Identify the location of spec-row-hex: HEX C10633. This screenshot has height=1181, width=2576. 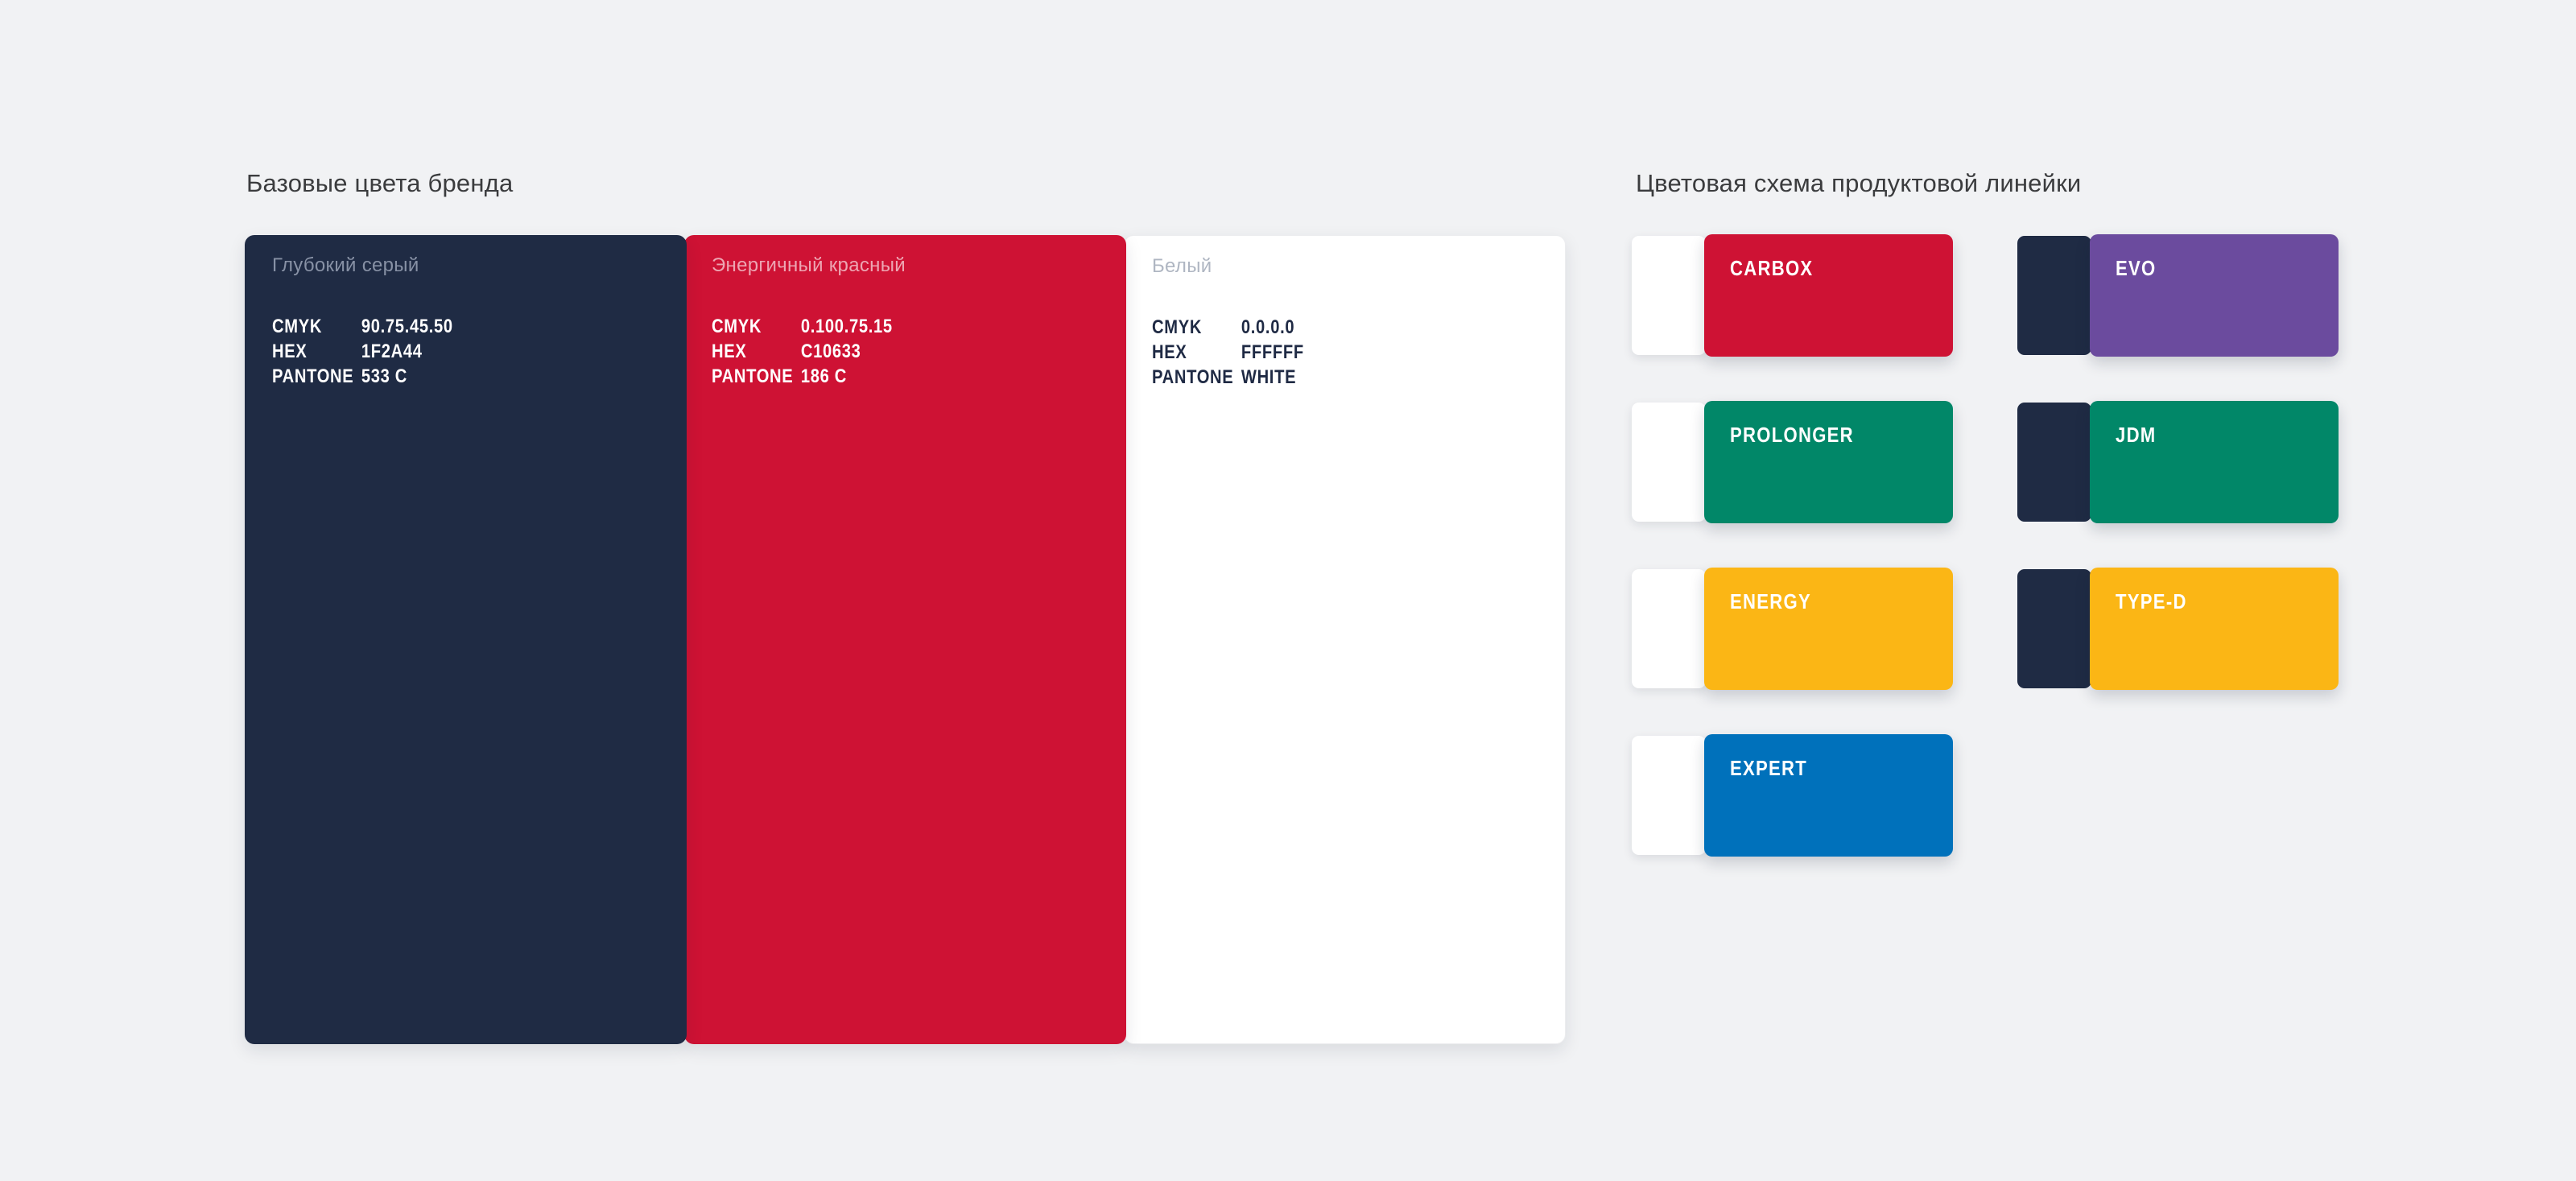
(802, 351).